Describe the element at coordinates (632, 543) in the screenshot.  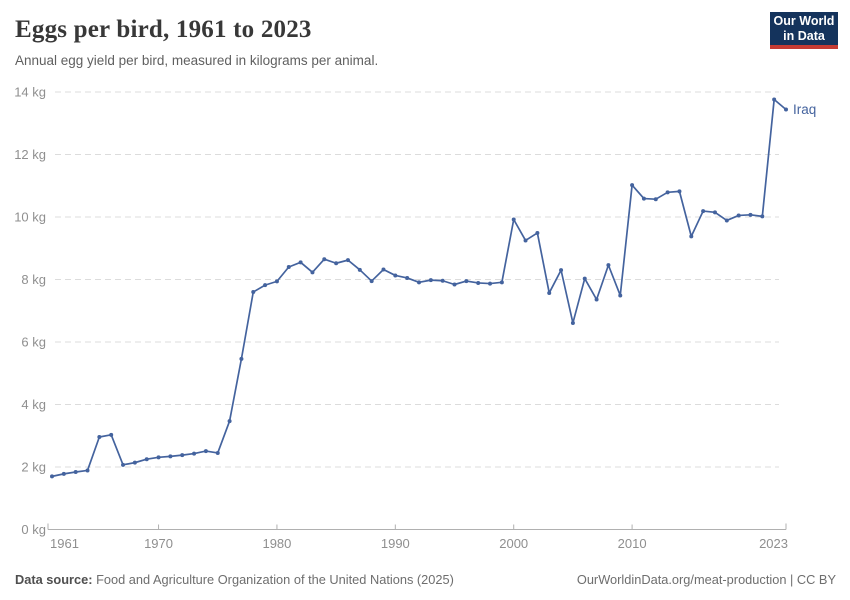
I see `x-axis-tick-label: 2010` at that location.